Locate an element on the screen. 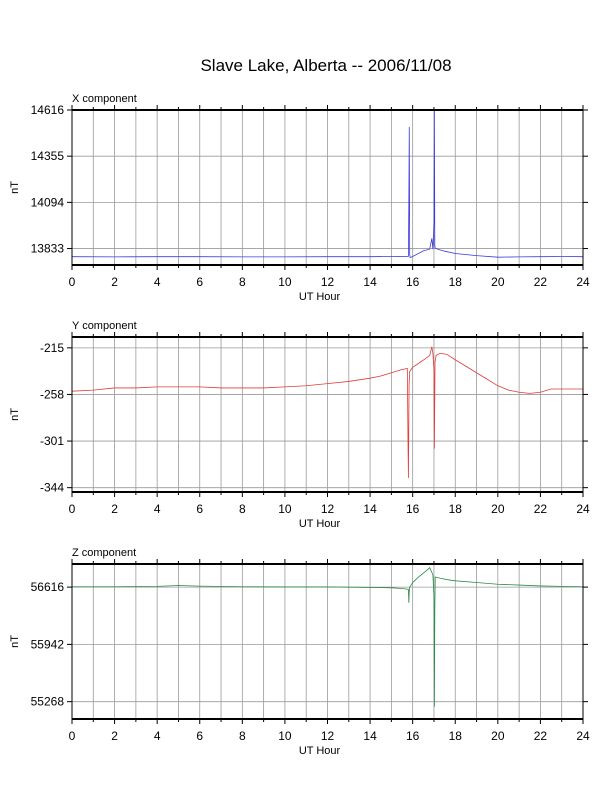 The width and height of the screenshot is (612, 792). panel-2-xtick-label: 20 is located at coordinates (498, 509).